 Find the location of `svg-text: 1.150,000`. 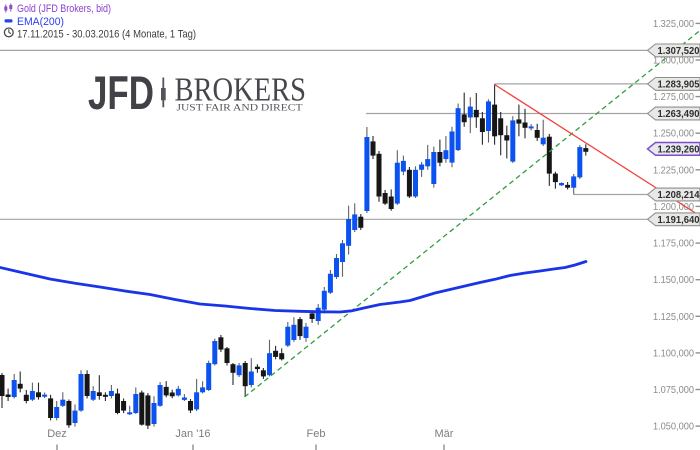

svg-text: 1.150,000 is located at coordinates (673, 280).